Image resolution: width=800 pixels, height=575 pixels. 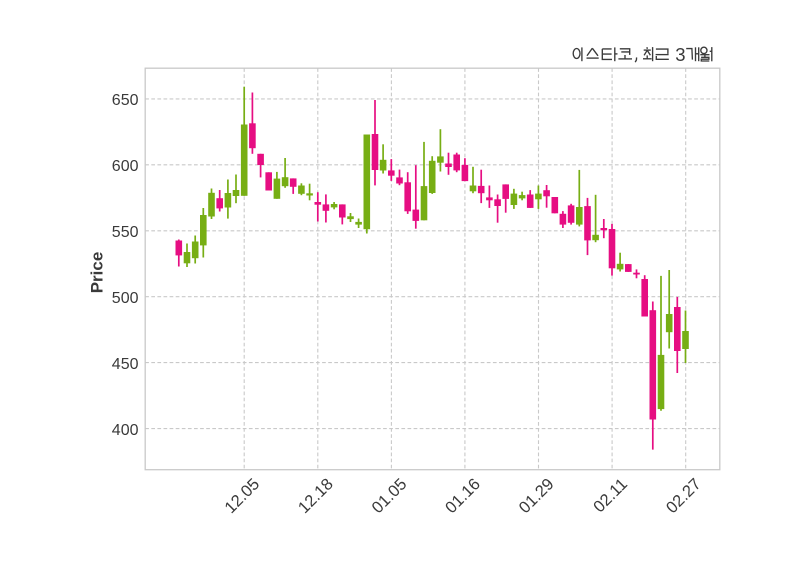 I want to click on svg-text: 550, so click(x=125, y=232).